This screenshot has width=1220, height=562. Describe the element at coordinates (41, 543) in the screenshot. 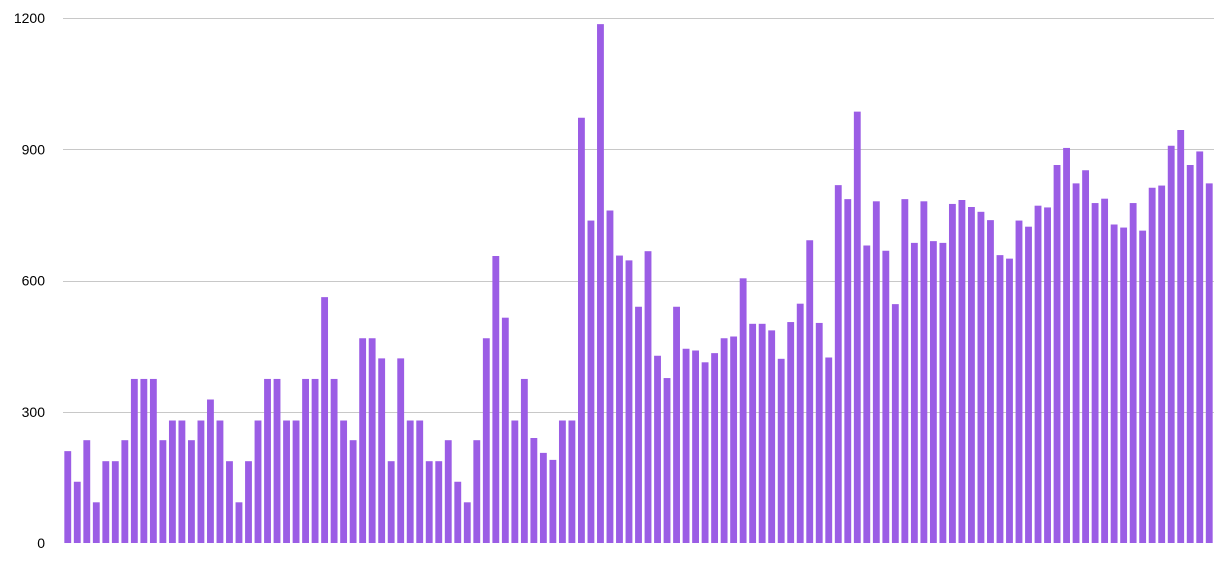

I see `y-tick-label: 0` at that location.